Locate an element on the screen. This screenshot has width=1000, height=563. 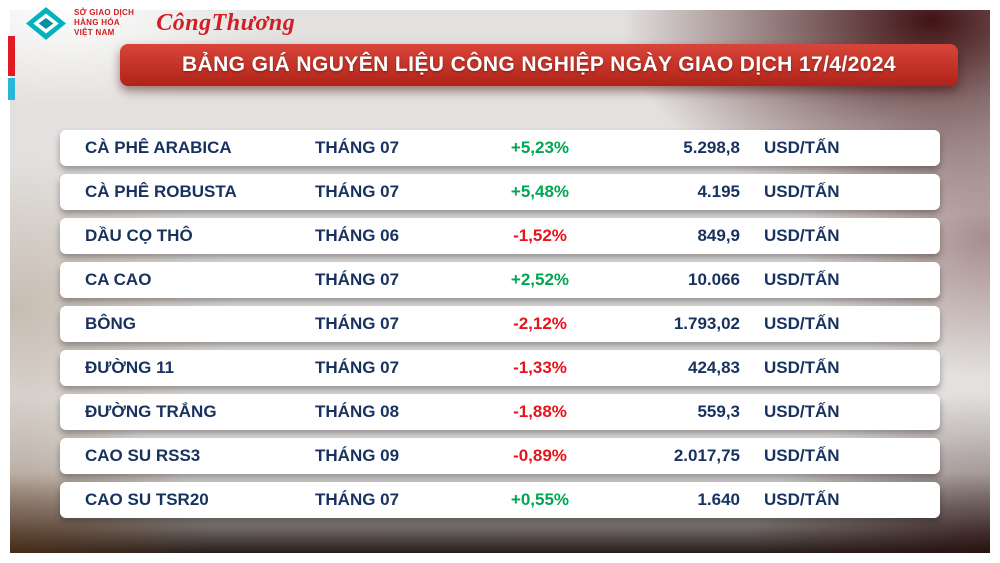
exchange-name-line2: HÀNG HÓA is located at coordinates (97, 22).